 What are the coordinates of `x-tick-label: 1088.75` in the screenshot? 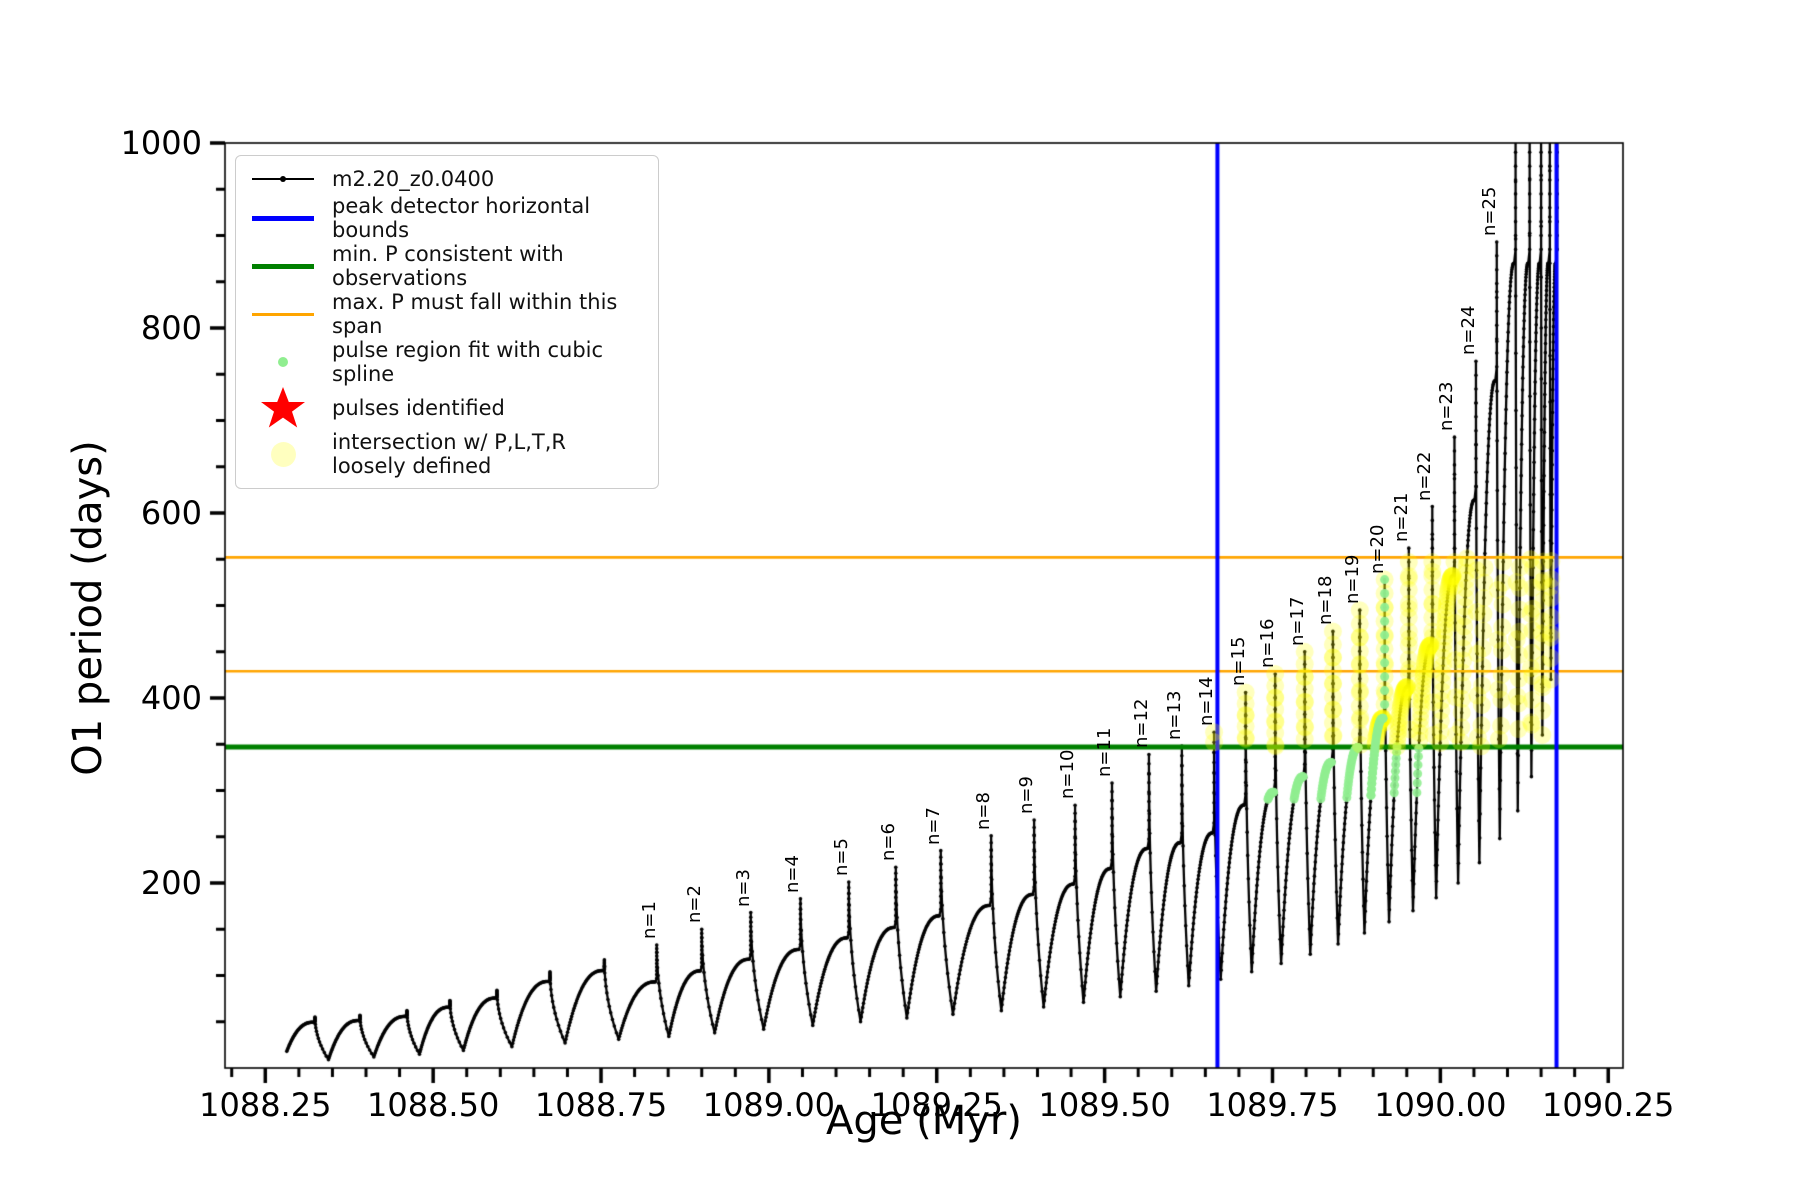 It's located at (601, 1105).